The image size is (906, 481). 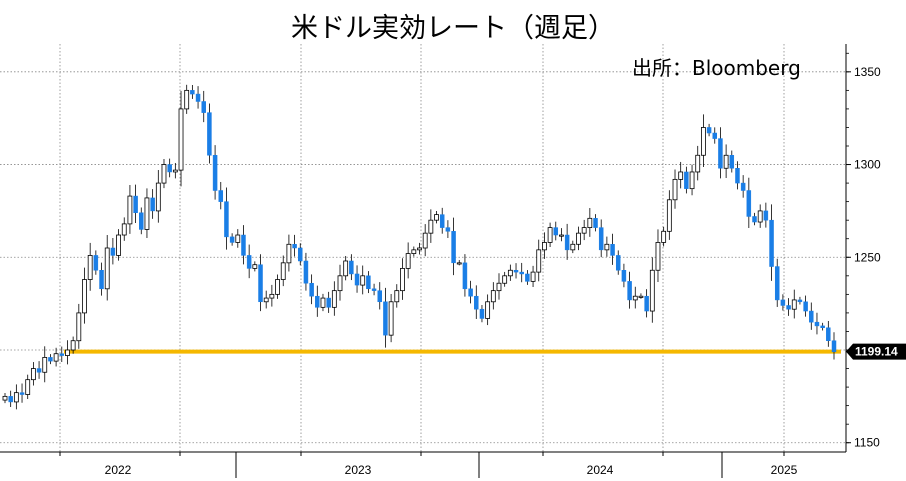 I want to click on x-tick-label: 2022, so click(x=118, y=470).